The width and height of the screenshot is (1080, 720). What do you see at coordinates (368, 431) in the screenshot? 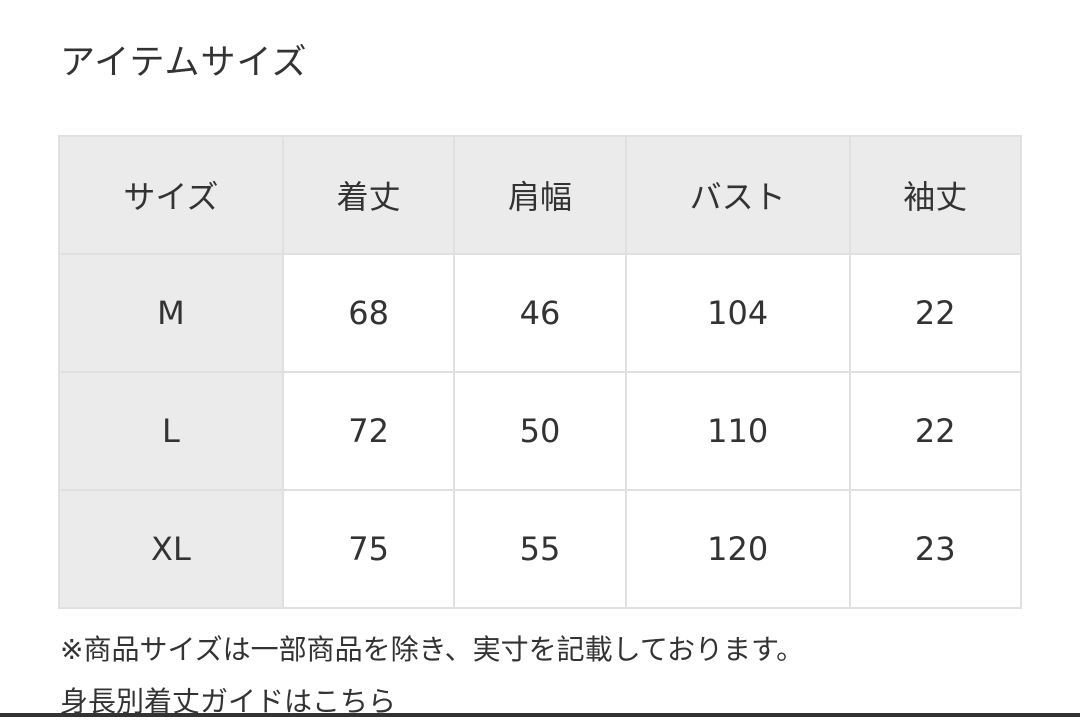
I see `table-cell: 72` at bounding box center [368, 431].